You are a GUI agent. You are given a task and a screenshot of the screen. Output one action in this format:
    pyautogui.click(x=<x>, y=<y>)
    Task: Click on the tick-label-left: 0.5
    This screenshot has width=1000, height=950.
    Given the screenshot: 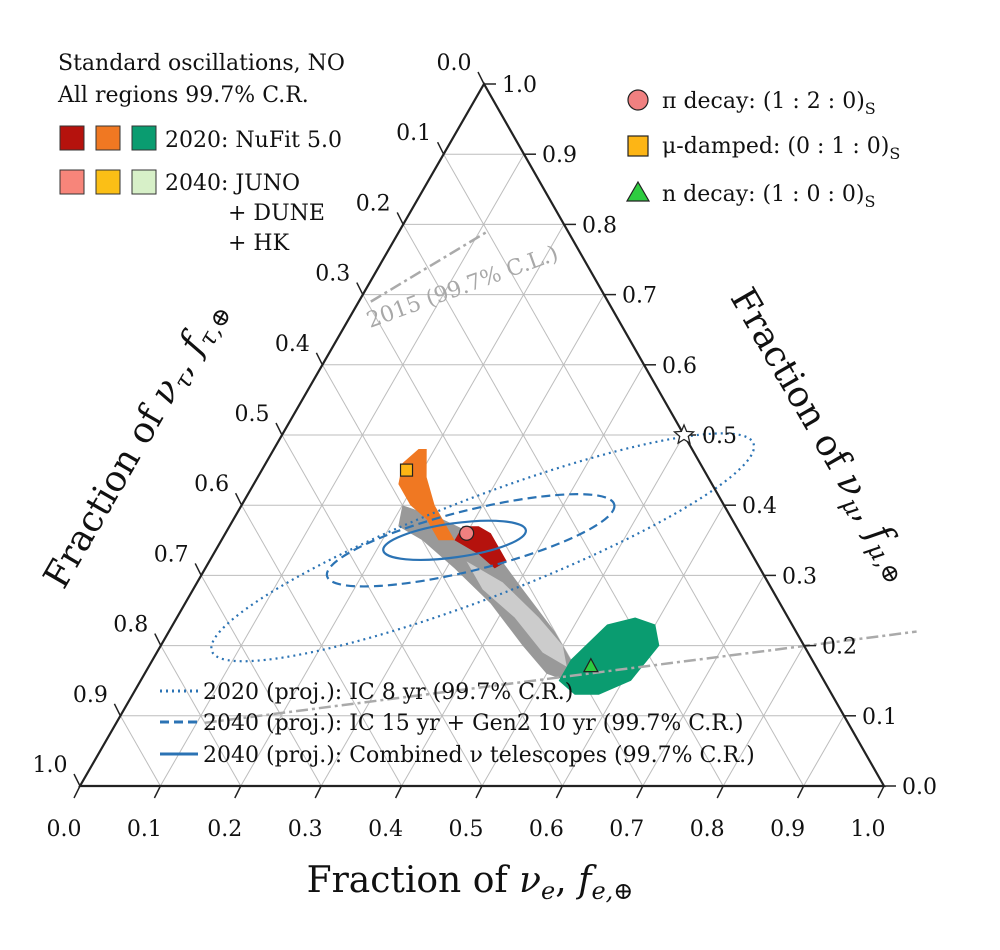 What is the action you would take?
    pyautogui.click(x=252, y=414)
    